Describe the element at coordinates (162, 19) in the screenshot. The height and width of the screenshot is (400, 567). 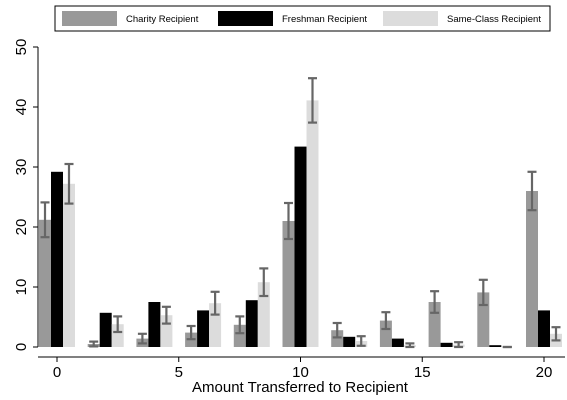
I see `legend-label-charity: Charity Recipient` at that location.